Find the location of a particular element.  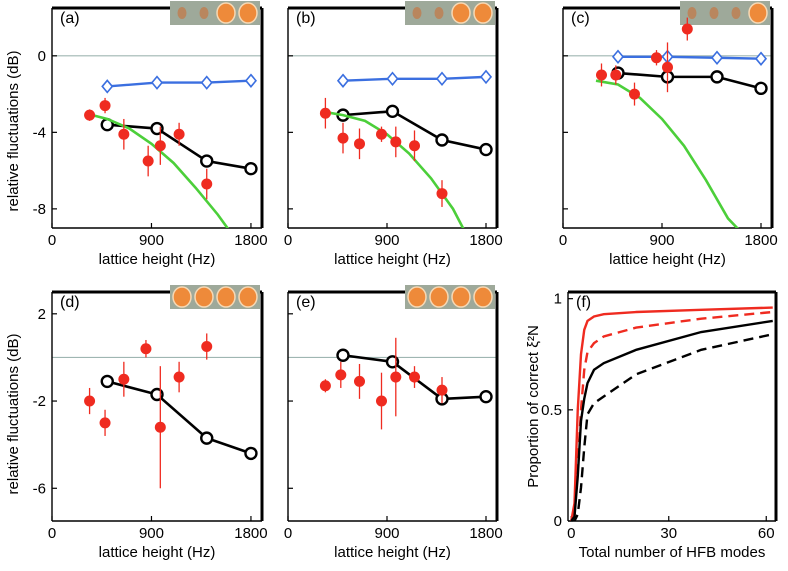

y-axis-label: Proportion of correct ξ²N is located at coordinates (533, 406).